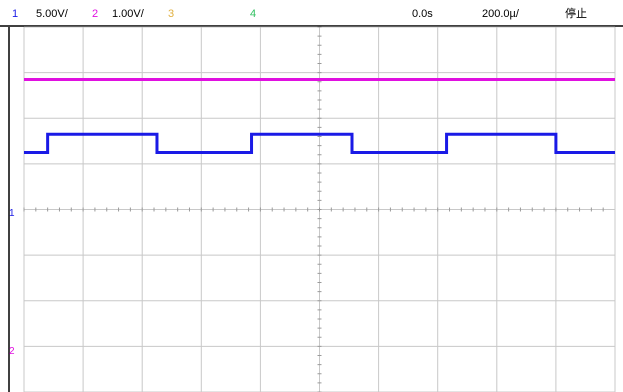  What do you see at coordinates (15, 14) in the screenshot?
I see `ch1-number: 1` at bounding box center [15, 14].